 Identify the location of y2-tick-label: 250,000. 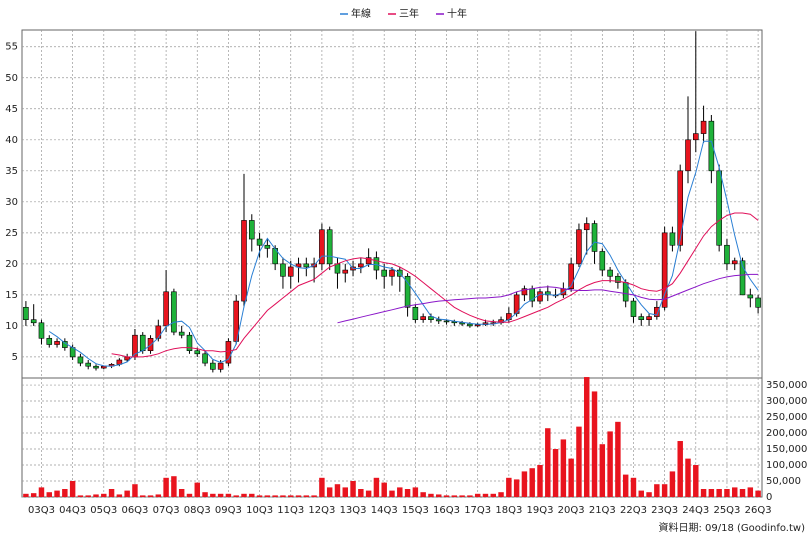
(786, 417).